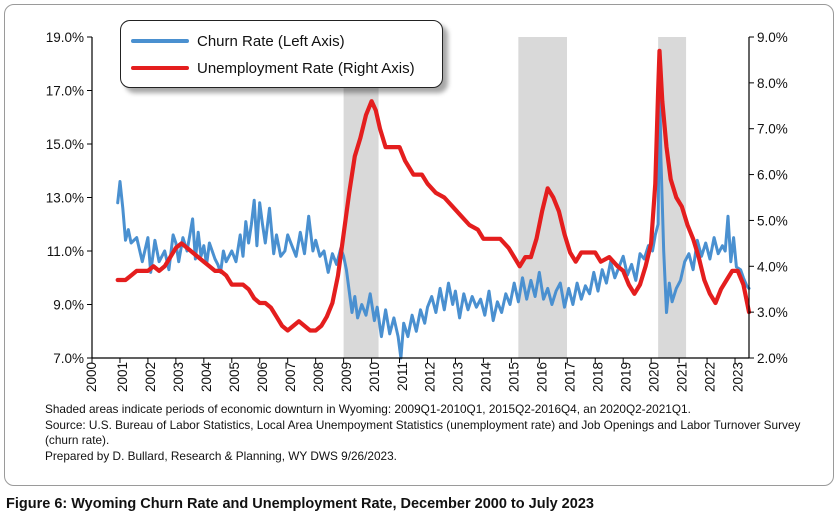 The width and height of the screenshot is (840, 525). Describe the element at coordinates (150, 377) in the screenshot. I see `x-tick-label: 2002` at that location.